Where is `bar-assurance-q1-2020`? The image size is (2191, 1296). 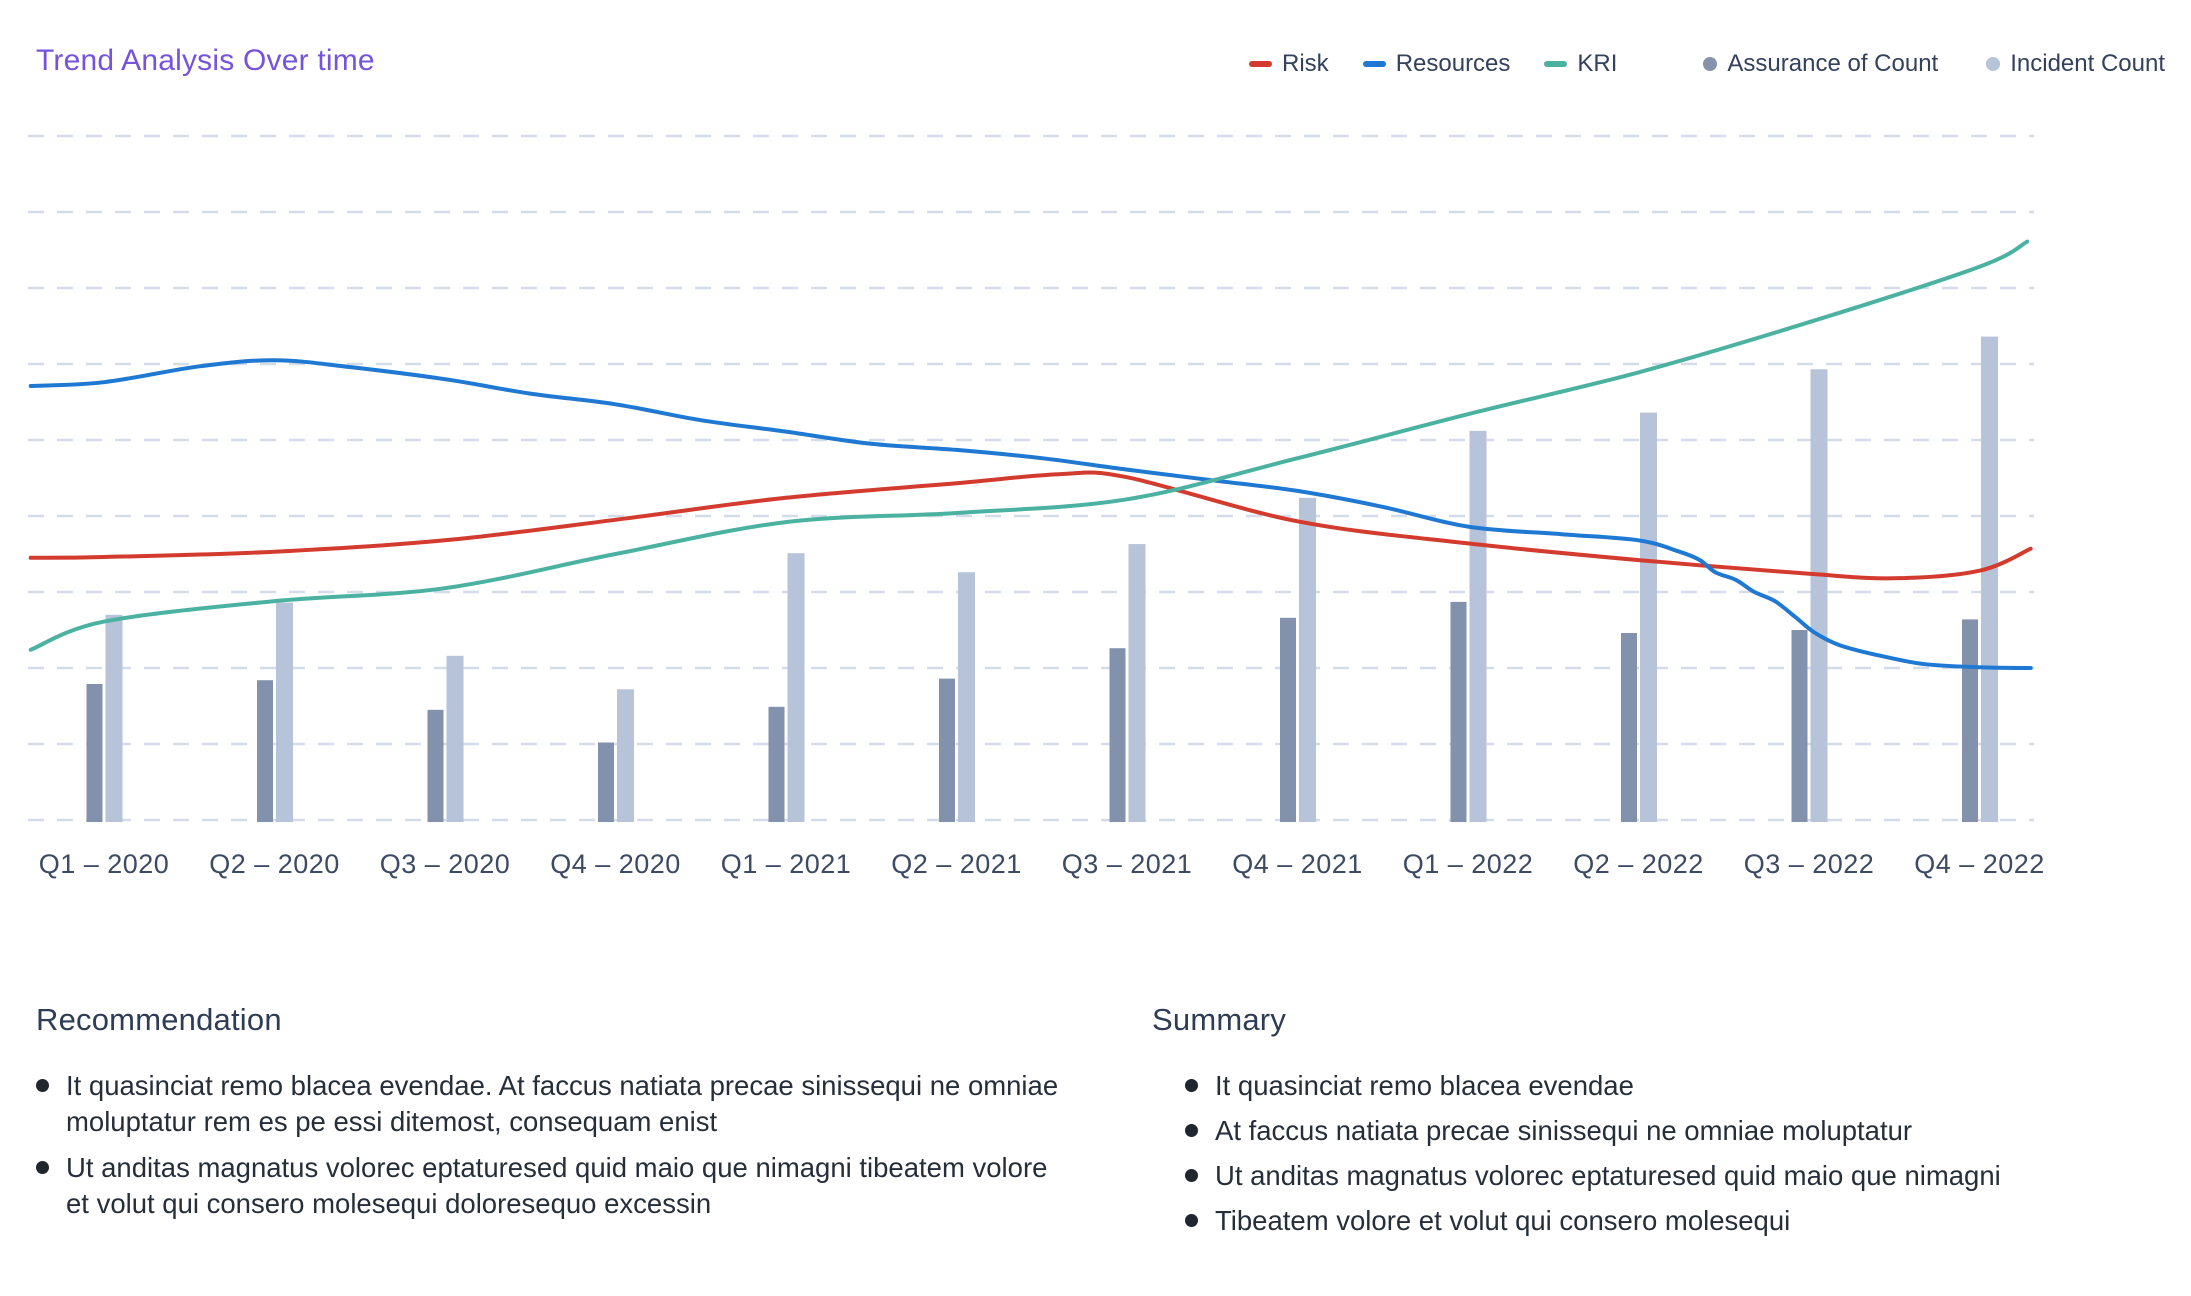 bar-assurance-q1-2020 is located at coordinates (94, 753).